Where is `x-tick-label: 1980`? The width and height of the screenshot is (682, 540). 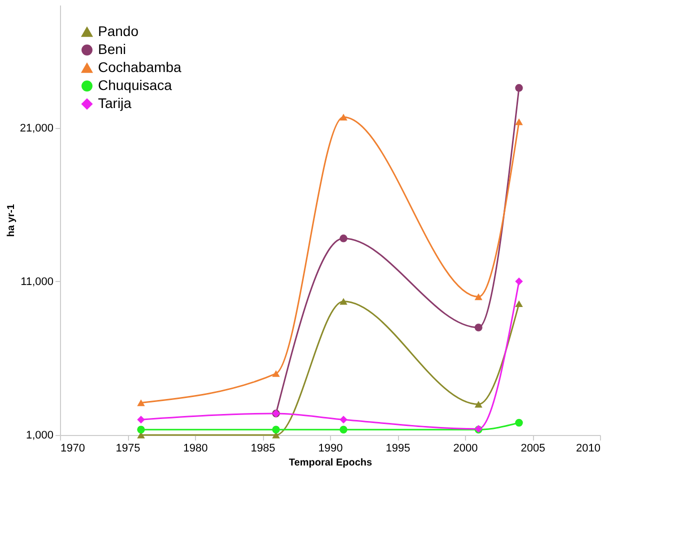
x-tick-label: 1980 is located at coordinates (195, 448).